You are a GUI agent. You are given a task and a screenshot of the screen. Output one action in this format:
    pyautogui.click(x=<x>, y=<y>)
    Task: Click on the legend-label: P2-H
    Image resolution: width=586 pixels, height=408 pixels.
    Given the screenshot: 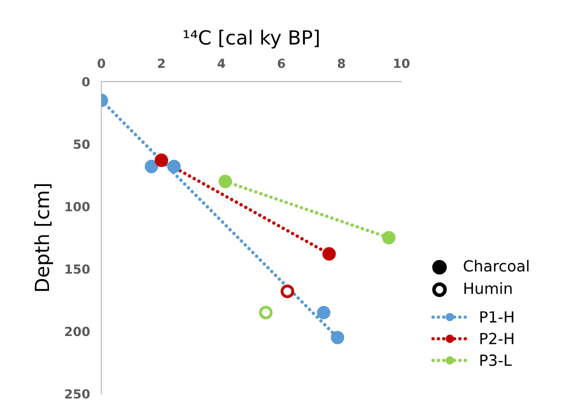 What is the action you would take?
    pyautogui.click(x=497, y=338)
    